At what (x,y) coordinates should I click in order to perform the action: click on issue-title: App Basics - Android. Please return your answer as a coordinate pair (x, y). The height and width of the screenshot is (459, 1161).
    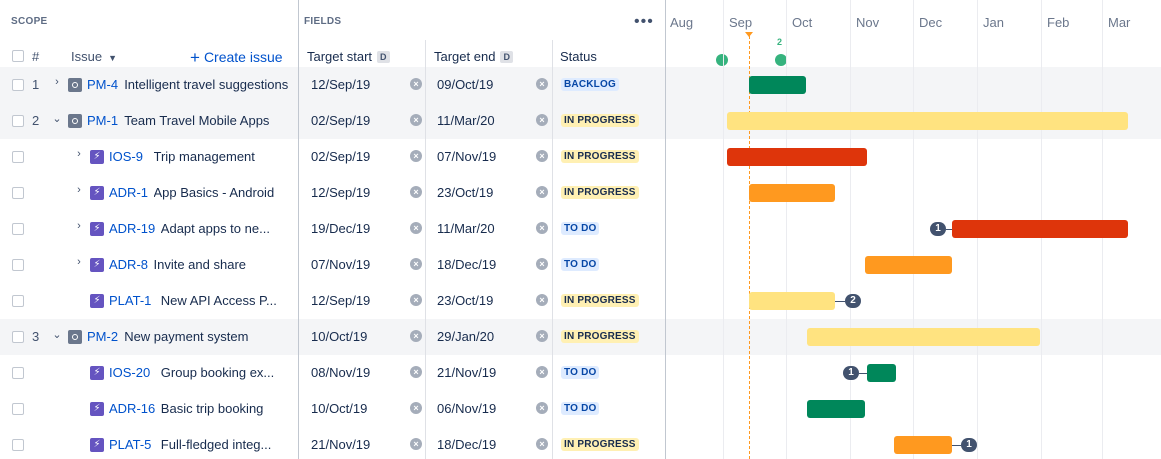
    Looking at the image, I should click on (214, 192).